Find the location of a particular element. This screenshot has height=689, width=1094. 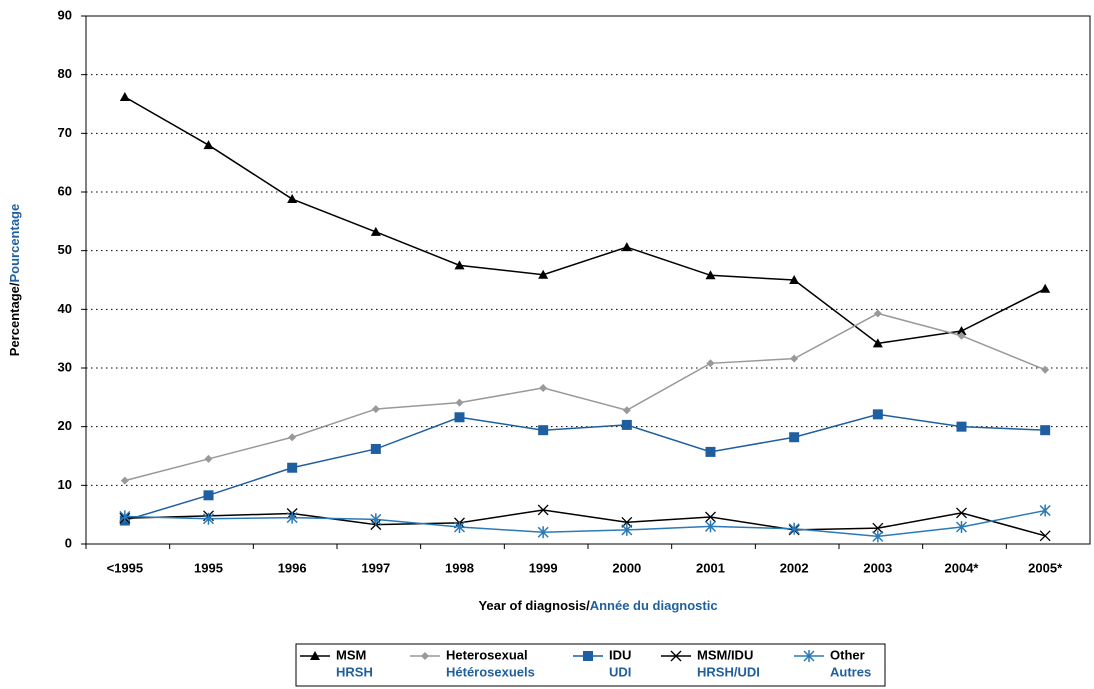

legend-label-fr: UDI is located at coordinates (620, 671).